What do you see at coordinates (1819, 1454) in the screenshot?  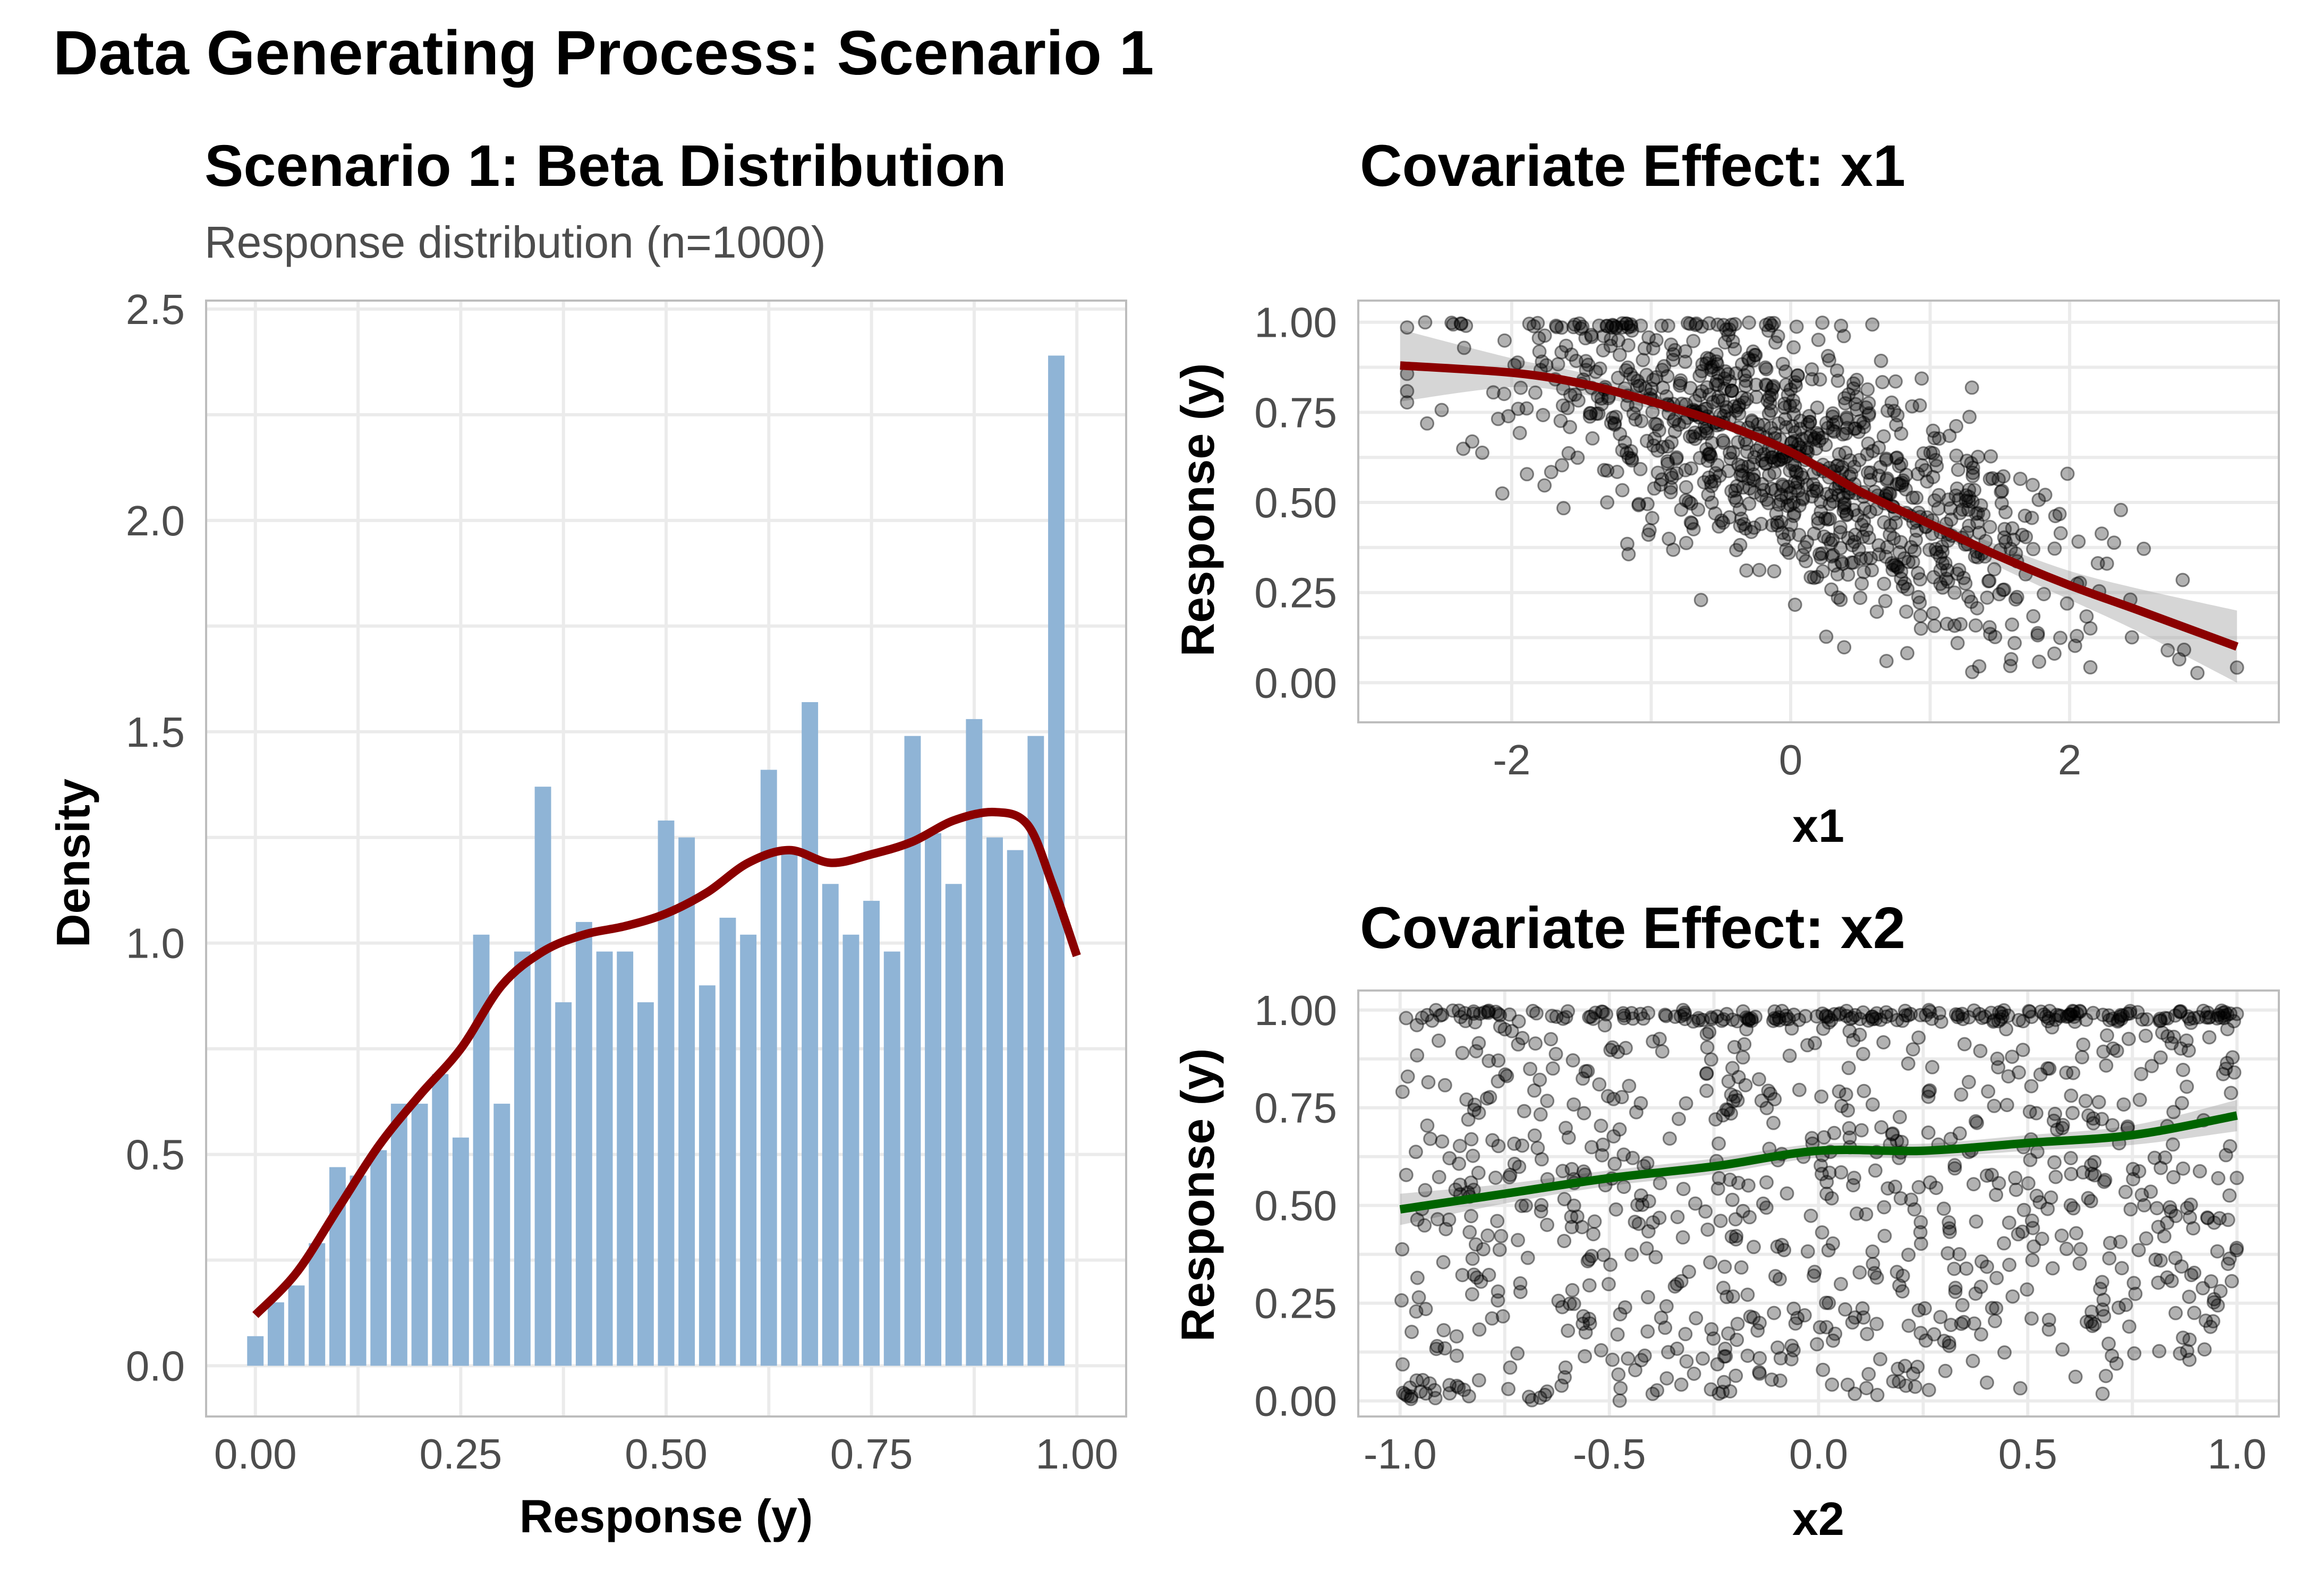 I see `x-tick-label: 0.0` at bounding box center [1819, 1454].